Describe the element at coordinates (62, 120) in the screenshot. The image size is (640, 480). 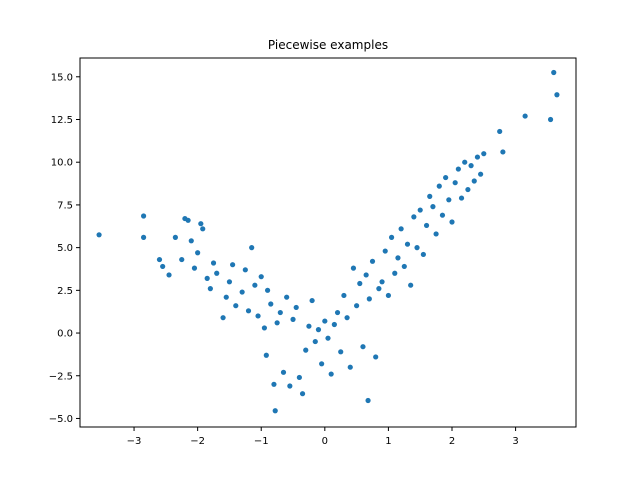
I see `y-tick-label: 12.5` at that location.